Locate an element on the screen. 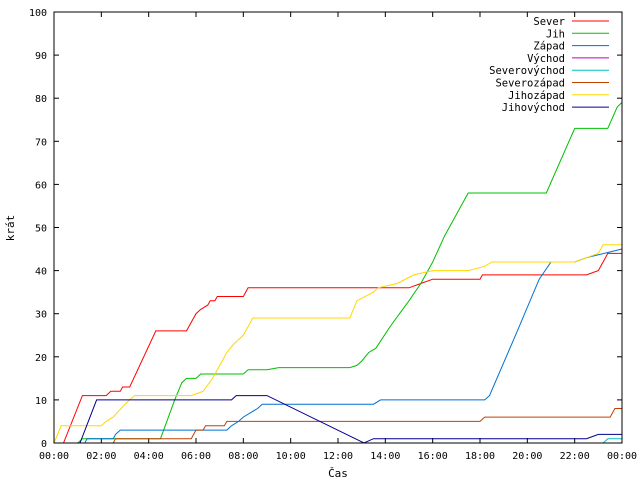 This screenshot has height=480, width=640. legend-label-jihovychod: Jihovýchod is located at coordinates (533, 108).